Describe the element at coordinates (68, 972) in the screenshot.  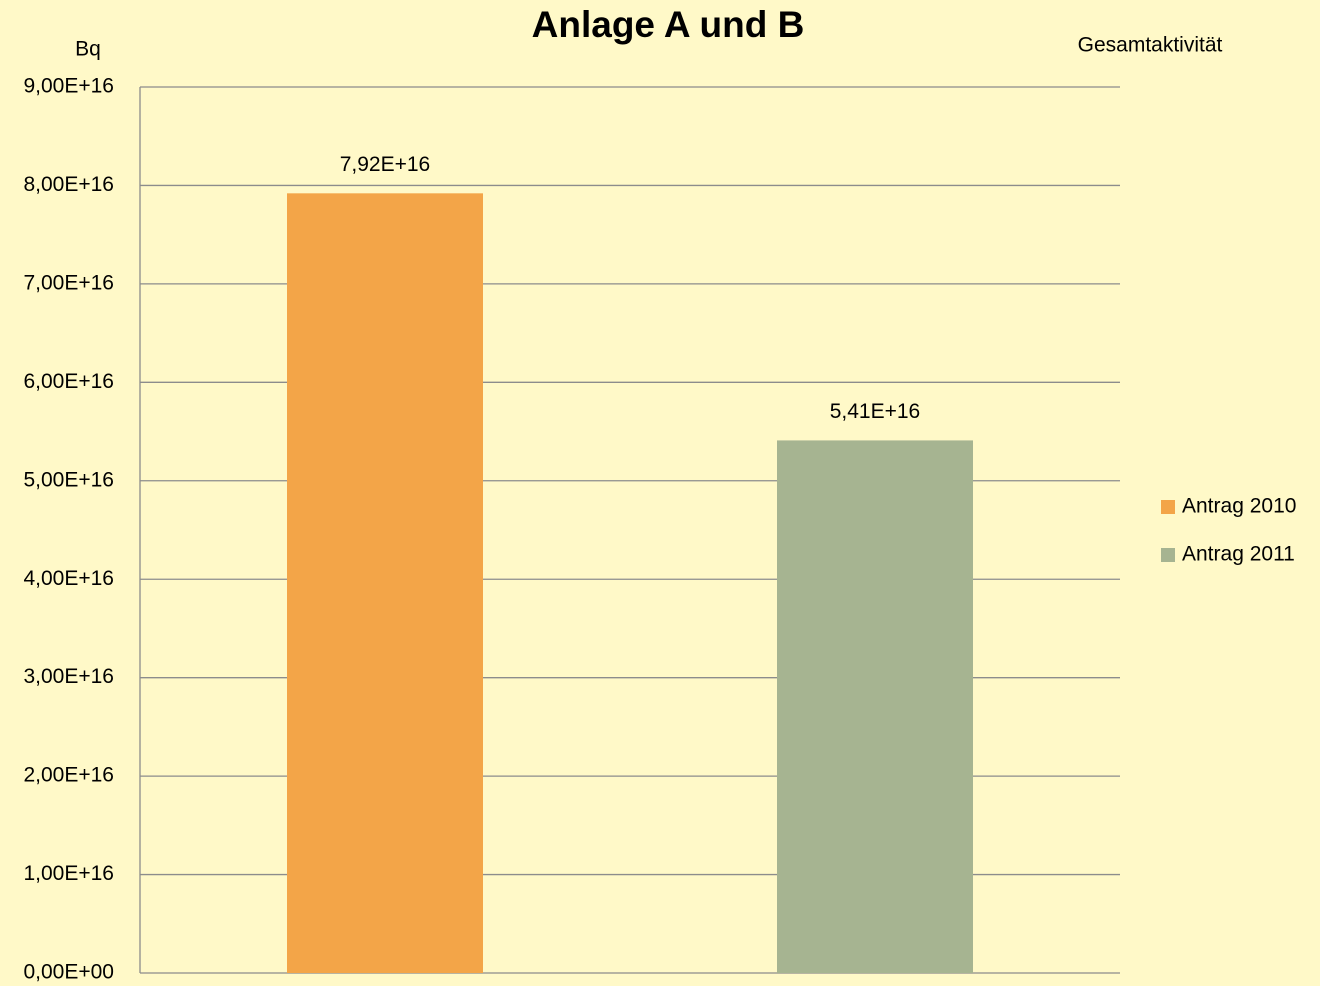
I see `y-tick-label: 0,00E+00` at that location.